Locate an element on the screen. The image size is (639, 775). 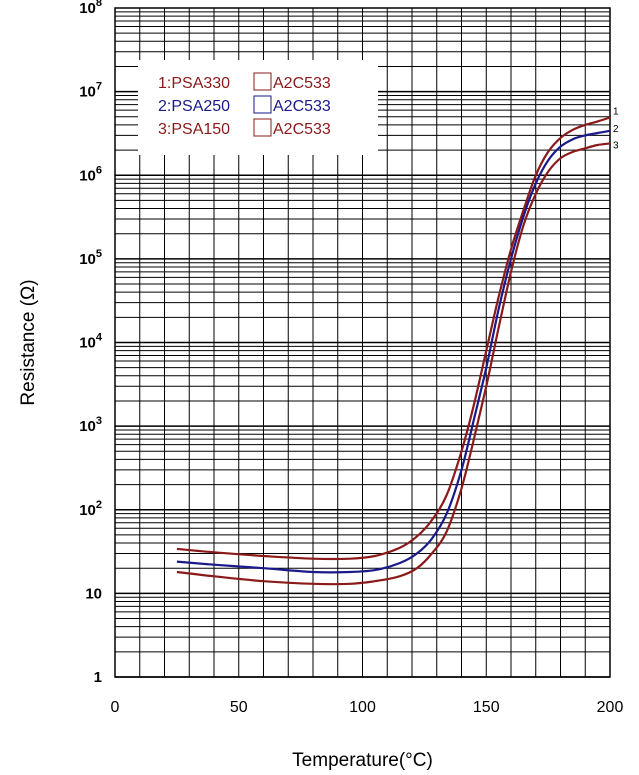
y-tick-labels: 1 10 10² 10³ 10⁴ 10⁵ 10⁶ 10⁷ 10⁸ is located at coordinates (91, 343).